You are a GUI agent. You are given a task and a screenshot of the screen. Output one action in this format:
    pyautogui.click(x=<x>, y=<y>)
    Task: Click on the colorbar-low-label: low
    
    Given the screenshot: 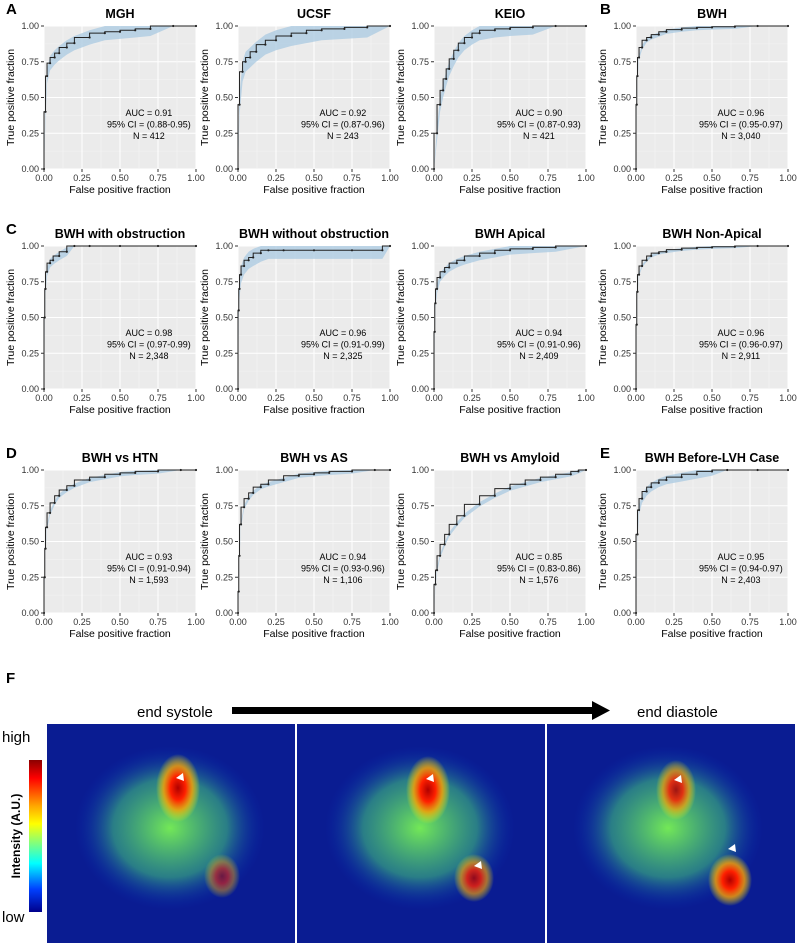 What is the action you would take?
    pyautogui.click(x=13, y=917)
    